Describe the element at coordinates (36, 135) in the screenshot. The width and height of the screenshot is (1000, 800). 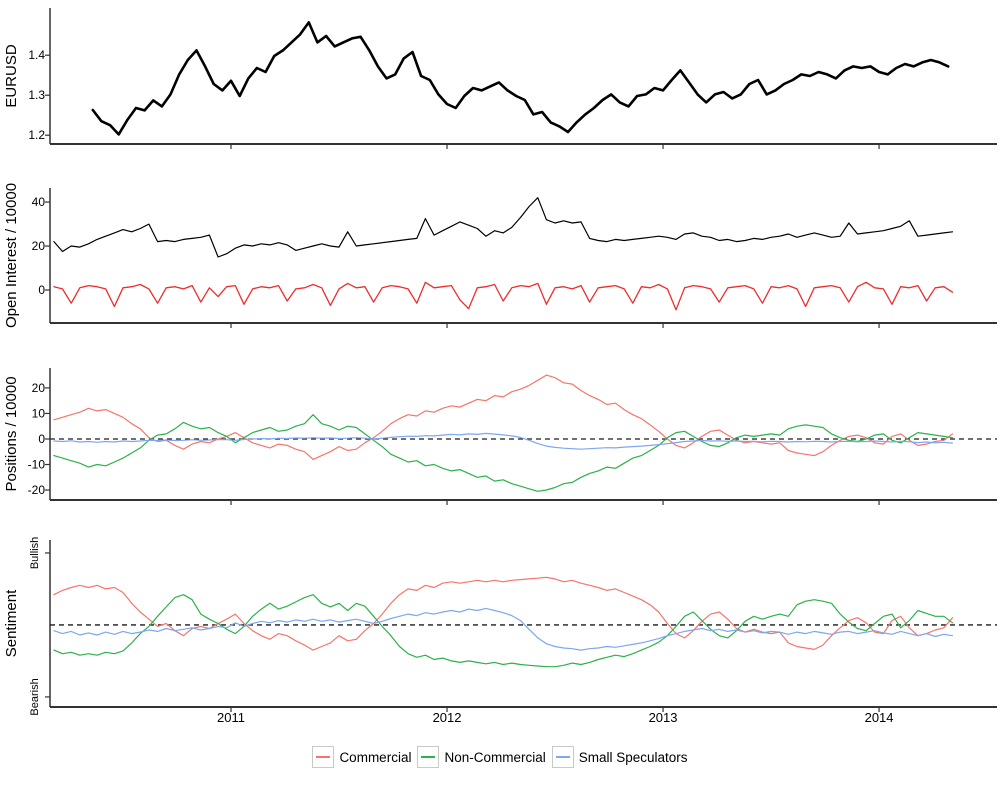
I see `y-tick-label: 1.2` at that location.